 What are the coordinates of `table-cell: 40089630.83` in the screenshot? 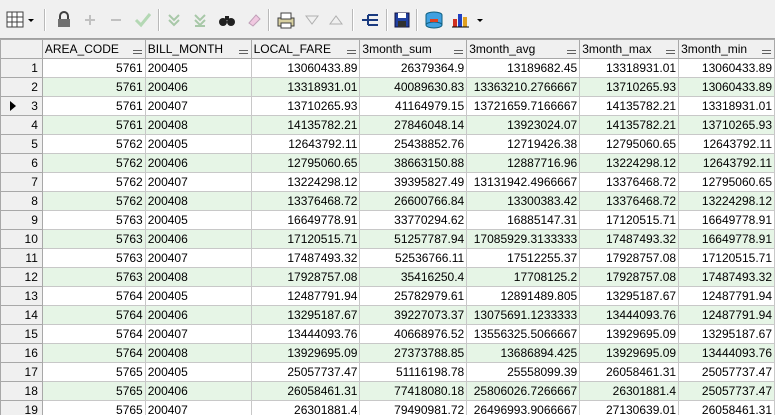 It's located at (413, 87).